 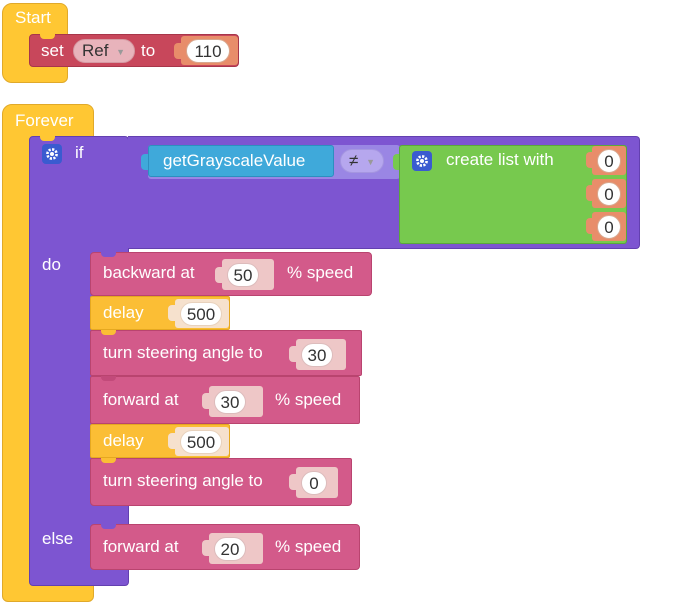 What do you see at coordinates (500, 159) in the screenshot?
I see `create-list-label: create list with` at bounding box center [500, 159].